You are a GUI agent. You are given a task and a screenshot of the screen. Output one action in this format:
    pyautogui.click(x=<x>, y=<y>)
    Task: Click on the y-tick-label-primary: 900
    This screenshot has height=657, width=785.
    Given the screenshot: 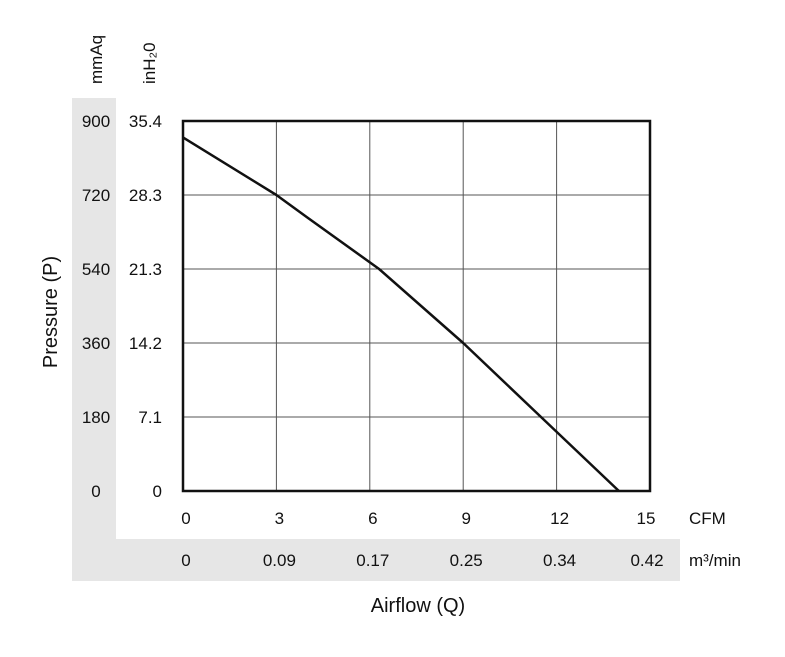 What is the action you would take?
    pyautogui.click(x=96, y=121)
    